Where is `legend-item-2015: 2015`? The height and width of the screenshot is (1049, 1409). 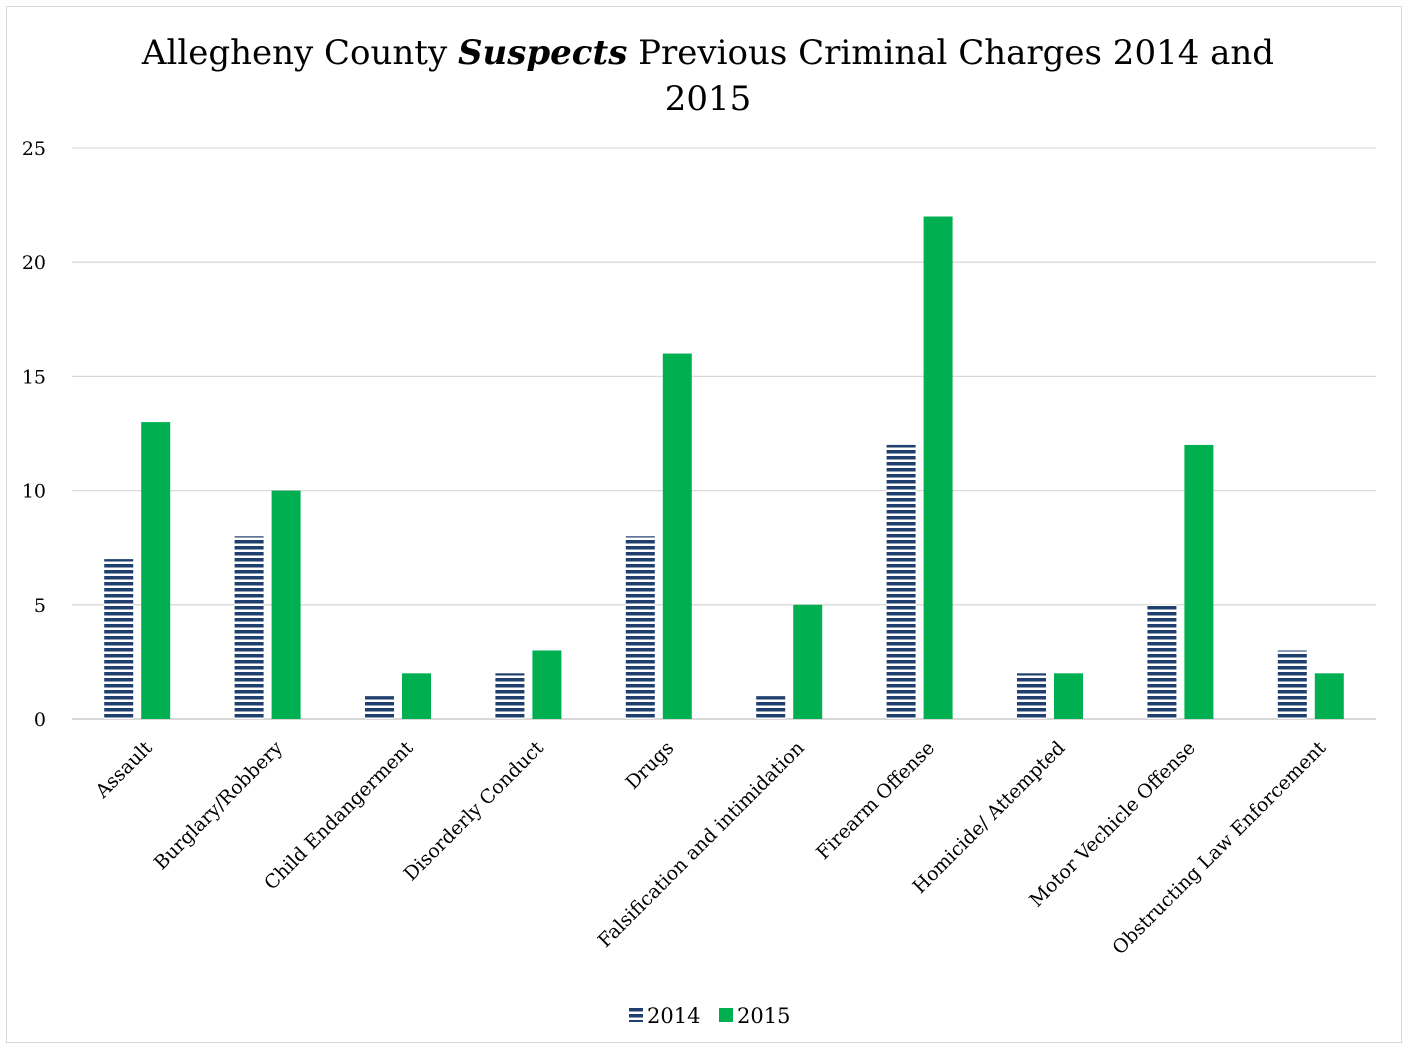
legend-item-2015: 2015 is located at coordinates (754, 1016).